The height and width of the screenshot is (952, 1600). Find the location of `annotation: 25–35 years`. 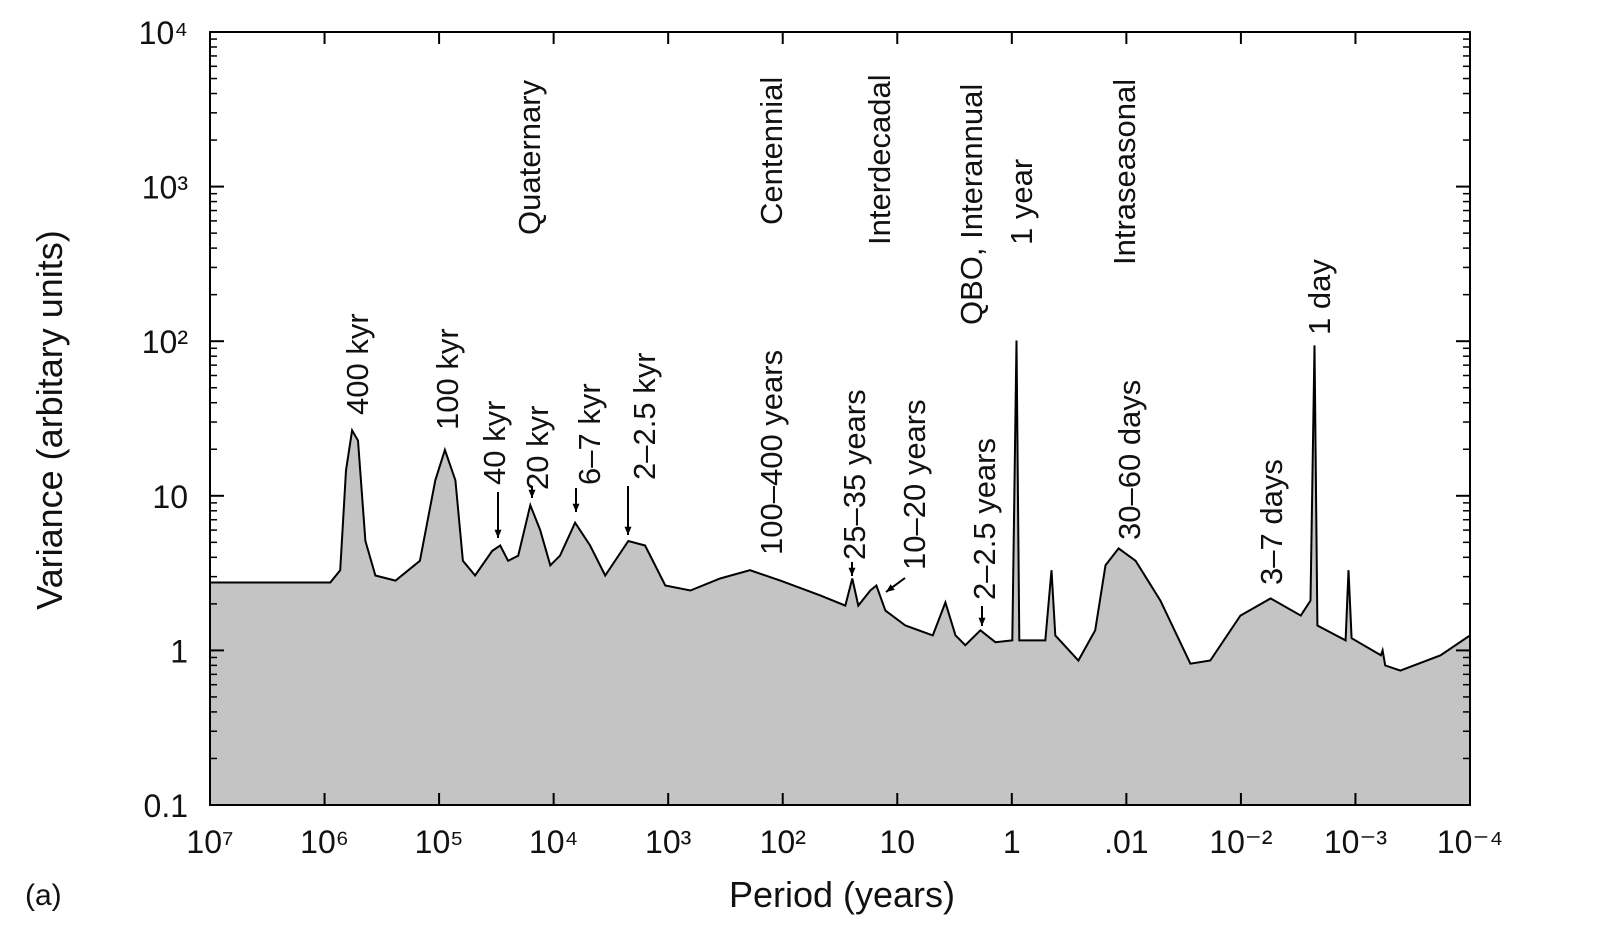

annotation: 25–35 years is located at coordinates (854, 474).